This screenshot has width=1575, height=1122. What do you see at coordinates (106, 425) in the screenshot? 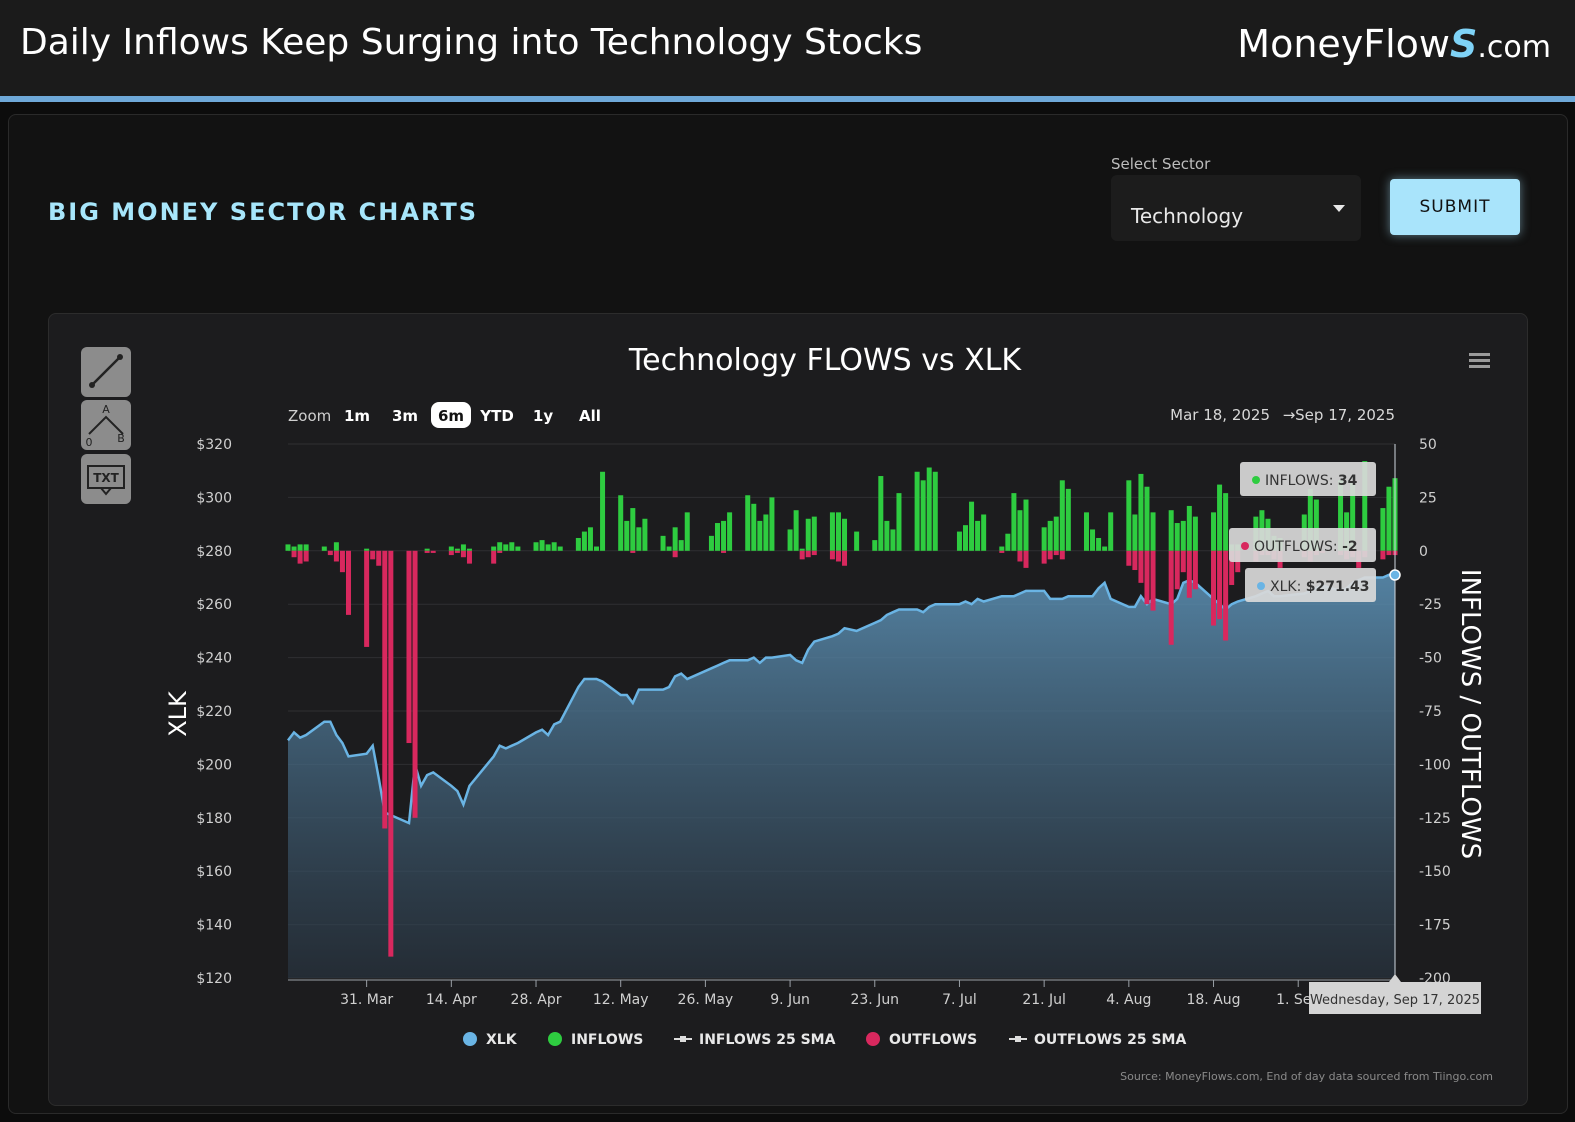
I see `measure-tool: A B 0` at bounding box center [106, 425].